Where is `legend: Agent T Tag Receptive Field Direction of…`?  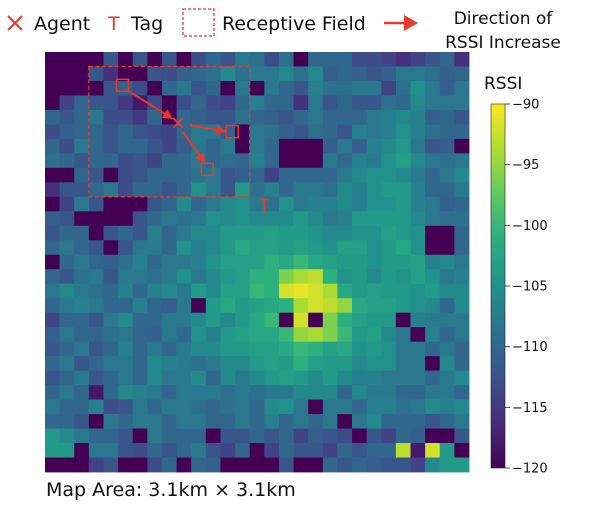
legend: Agent T Tag Receptive Field Direction of… is located at coordinates (284, 30).